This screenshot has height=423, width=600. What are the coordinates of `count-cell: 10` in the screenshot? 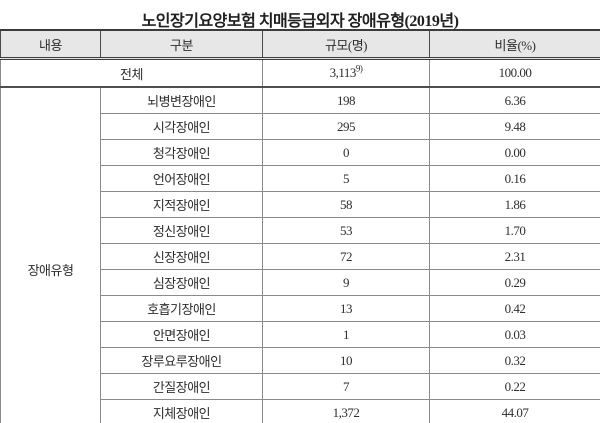 It's located at (346, 360).